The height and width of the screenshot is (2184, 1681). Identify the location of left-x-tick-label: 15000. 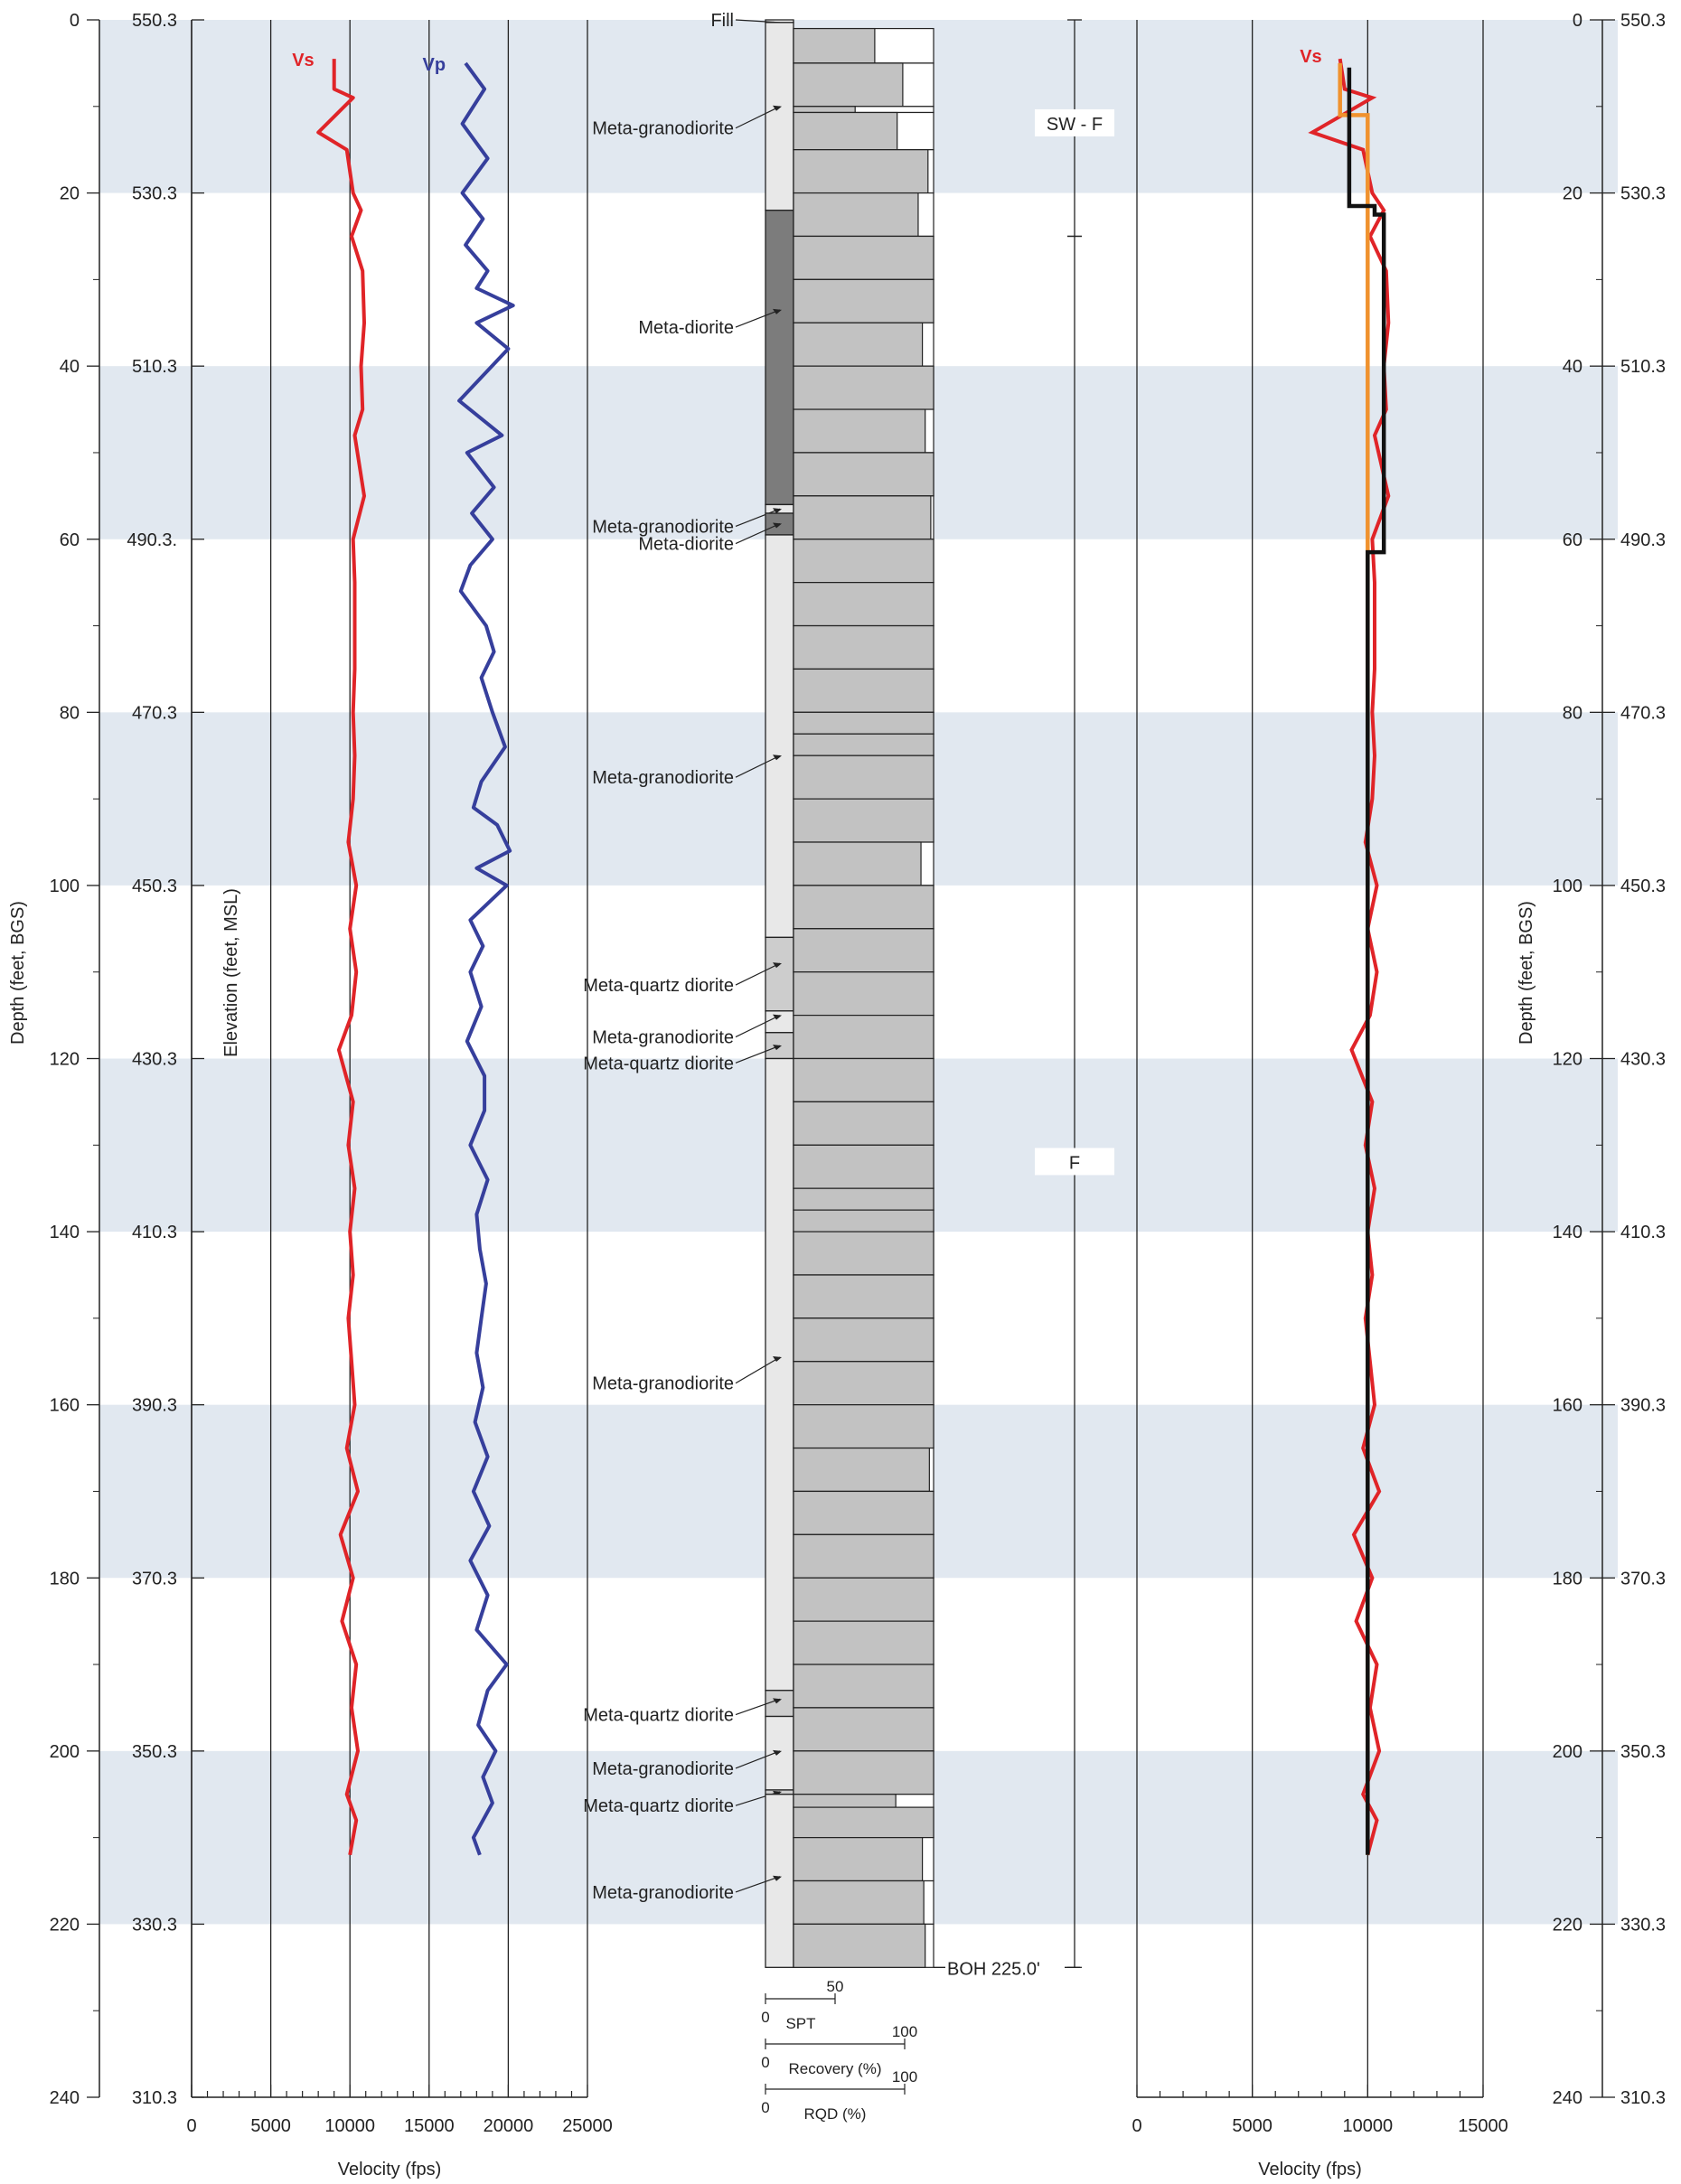
(430, 2126).